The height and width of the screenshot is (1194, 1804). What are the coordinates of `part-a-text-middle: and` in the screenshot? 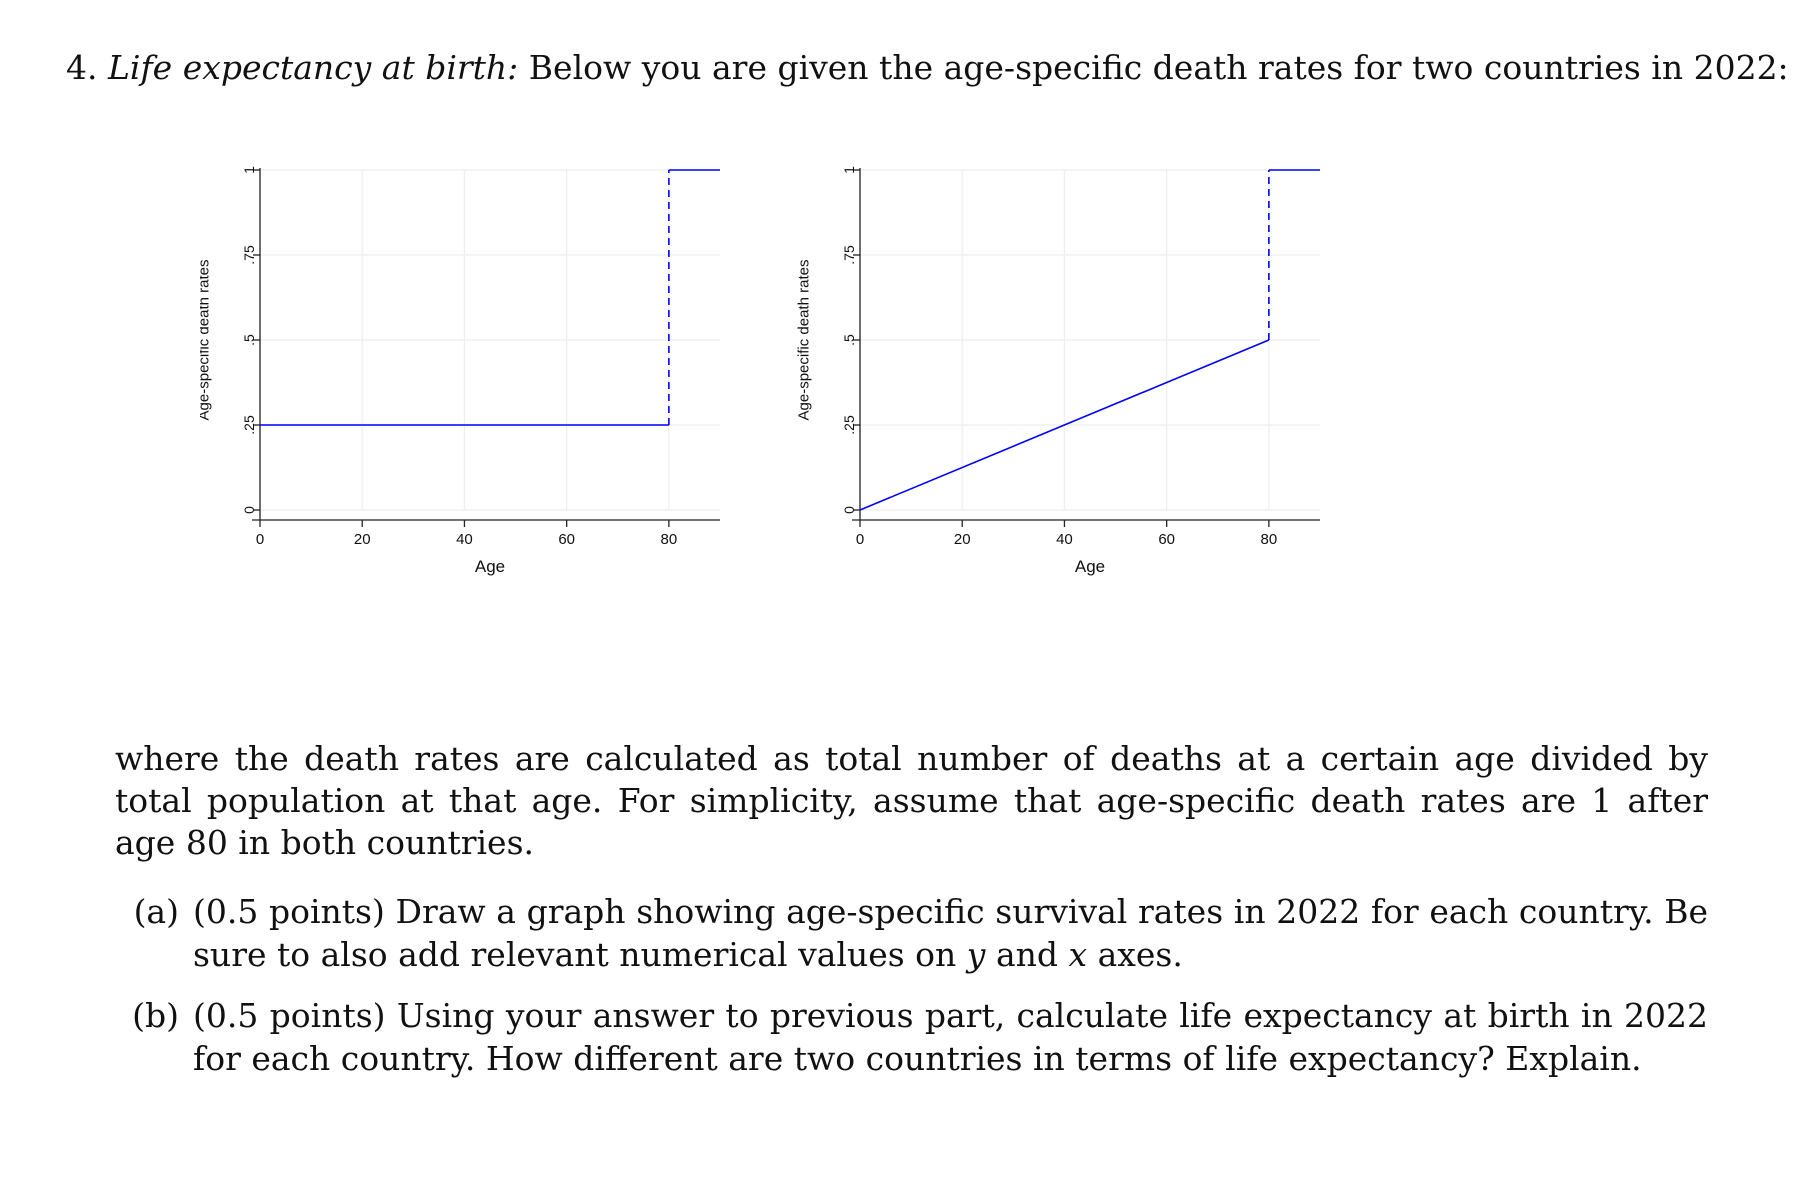 It's located at (1027, 954).